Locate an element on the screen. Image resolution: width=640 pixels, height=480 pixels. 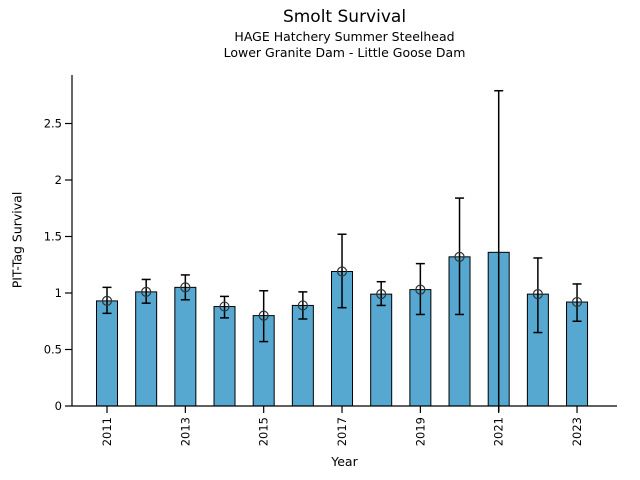
y-tick-label: 1 is located at coordinates (58, 293).